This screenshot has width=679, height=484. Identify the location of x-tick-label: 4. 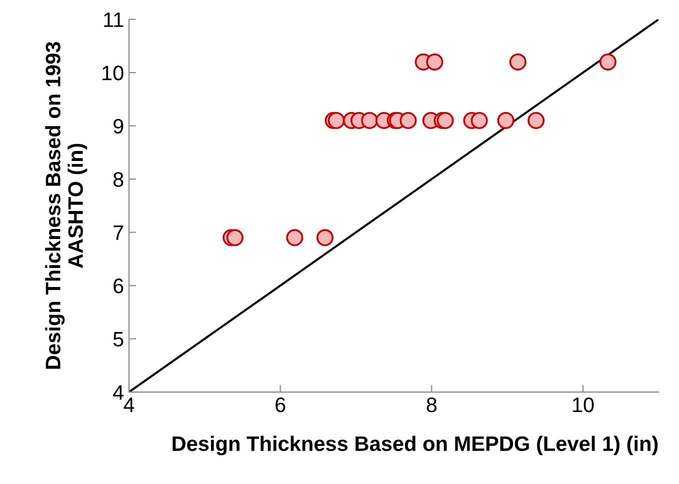
(129, 405).